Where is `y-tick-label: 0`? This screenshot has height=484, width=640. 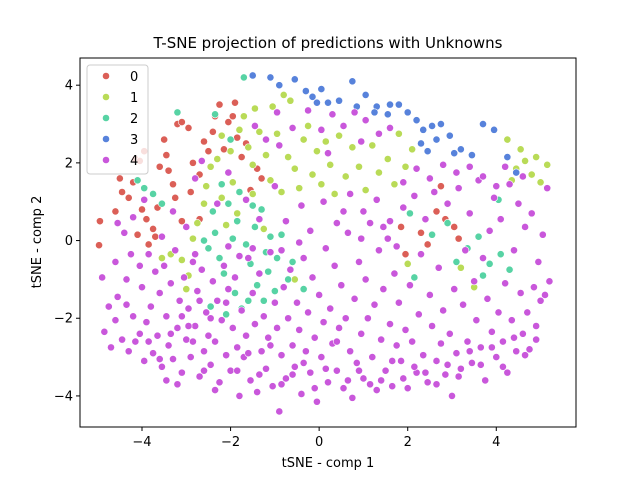 y-tick-label: 0 is located at coordinates (69, 241).